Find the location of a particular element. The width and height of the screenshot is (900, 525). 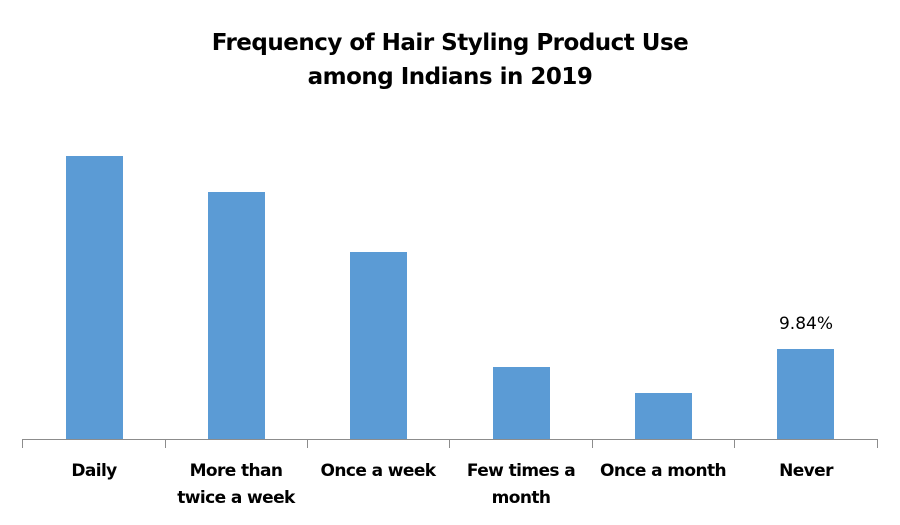

x-label-line: Daily is located at coordinates (94, 471).